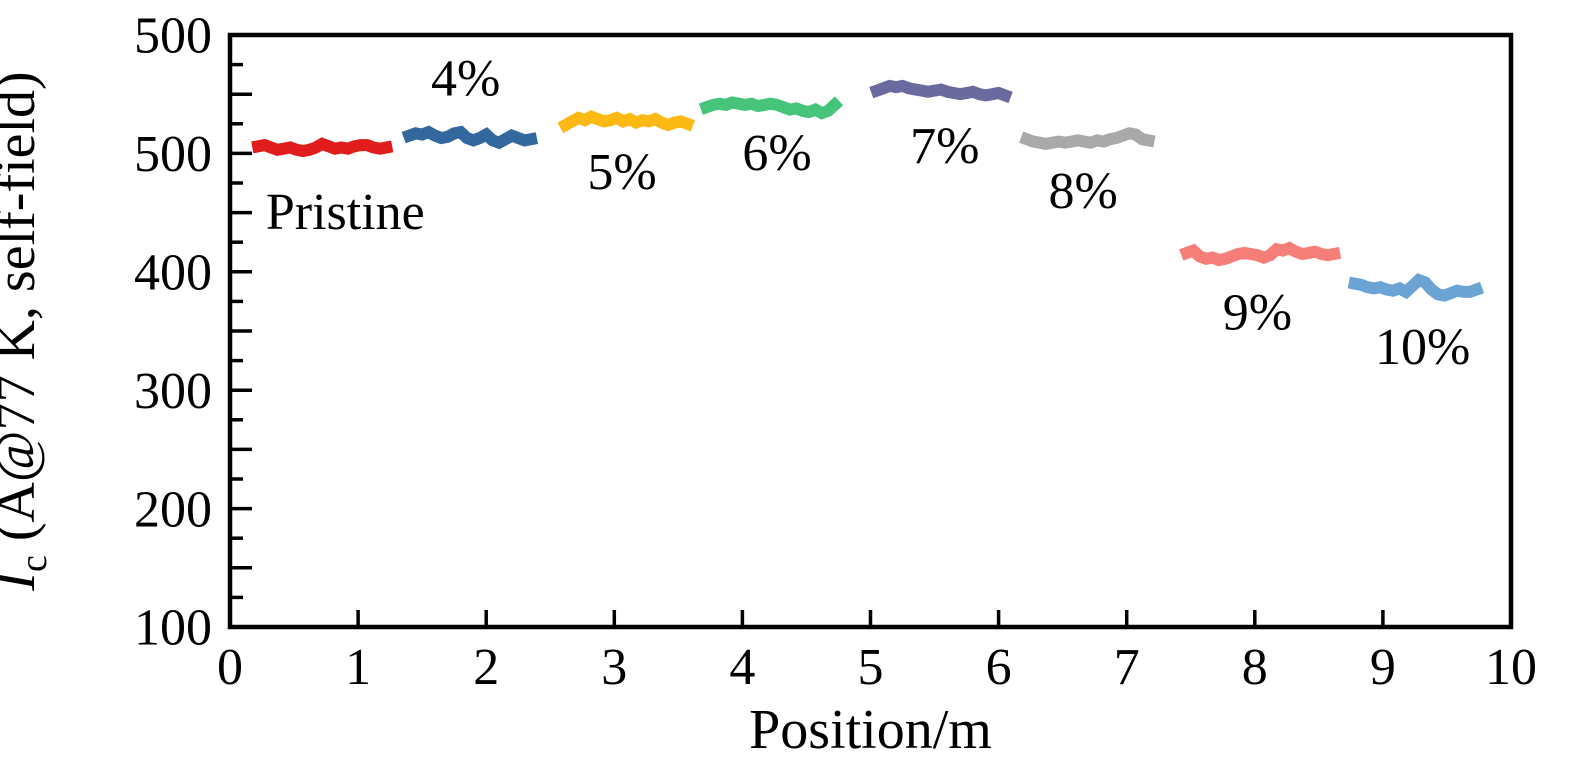 This screenshot has width=1575, height=778. Describe the element at coordinates (173, 509) in the screenshot. I see `y-axis-tick-label: 200` at that location.